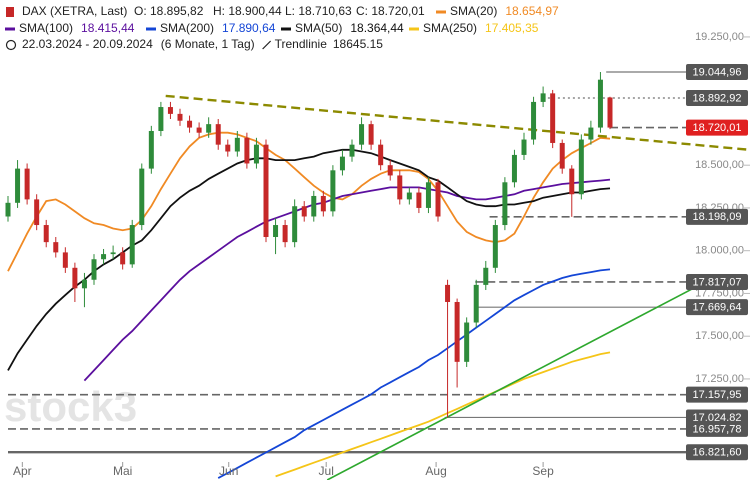 This screenshot has height=480, width=750. I want to click on ohlc-label: C: 18.720,01, so click(390, 11).